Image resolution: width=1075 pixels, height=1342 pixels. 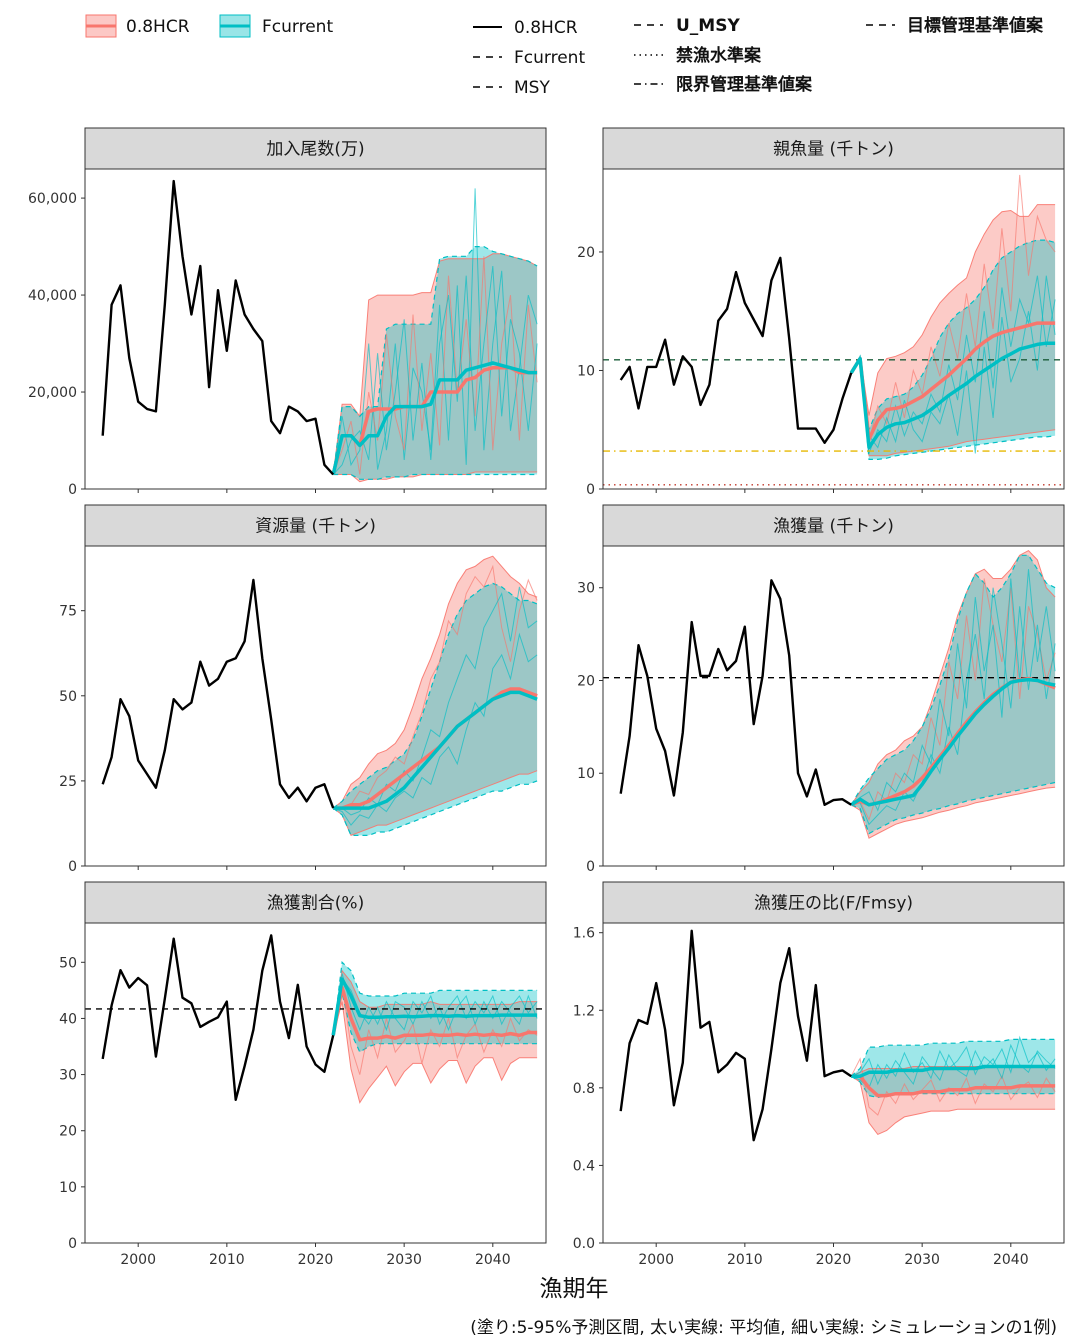 What do you see at coordinates (549, 58) in the screenshot?
I see `legend-line-fcur-label: Fcurrent` at bounding box center [549, 58].